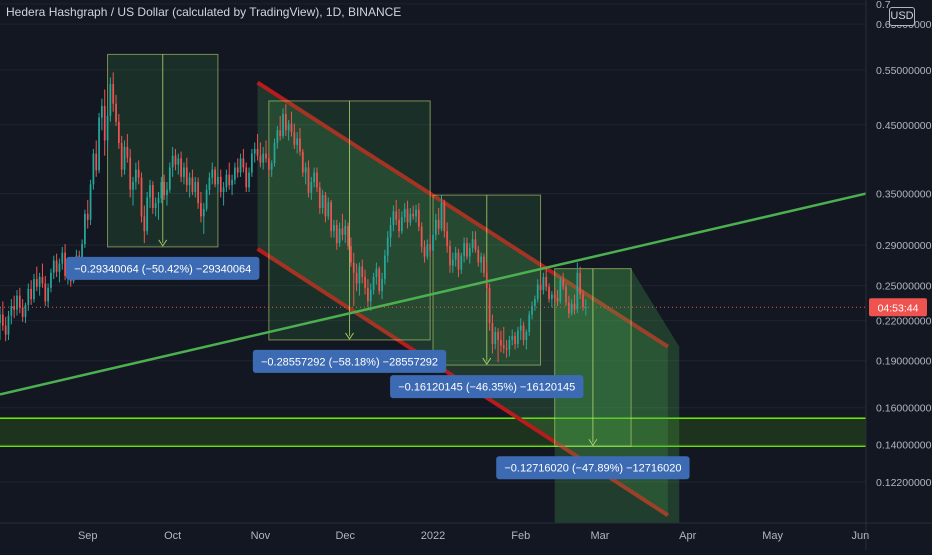 The height and width of the screenshot is (555, 932). I want to click on time-tick-label: Feb, so click(520, 536).